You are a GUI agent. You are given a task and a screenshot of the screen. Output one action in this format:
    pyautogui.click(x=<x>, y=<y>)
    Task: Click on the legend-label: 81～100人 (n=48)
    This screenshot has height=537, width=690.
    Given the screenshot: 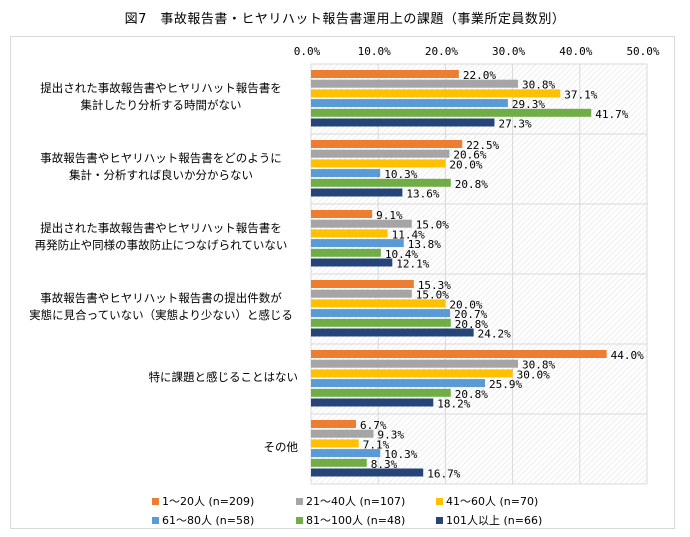 What is the action you would take?
    pyautogui.click(x=356, y=520)
    